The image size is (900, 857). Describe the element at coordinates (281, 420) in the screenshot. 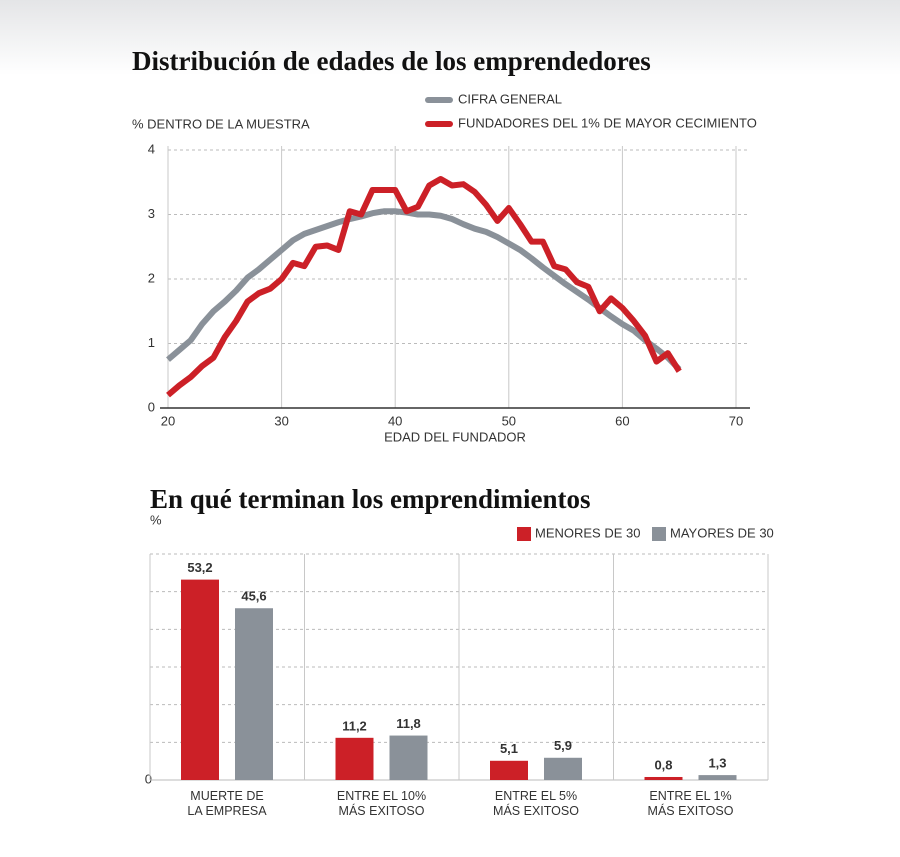

I see `x-tick-label: 30` at that location.